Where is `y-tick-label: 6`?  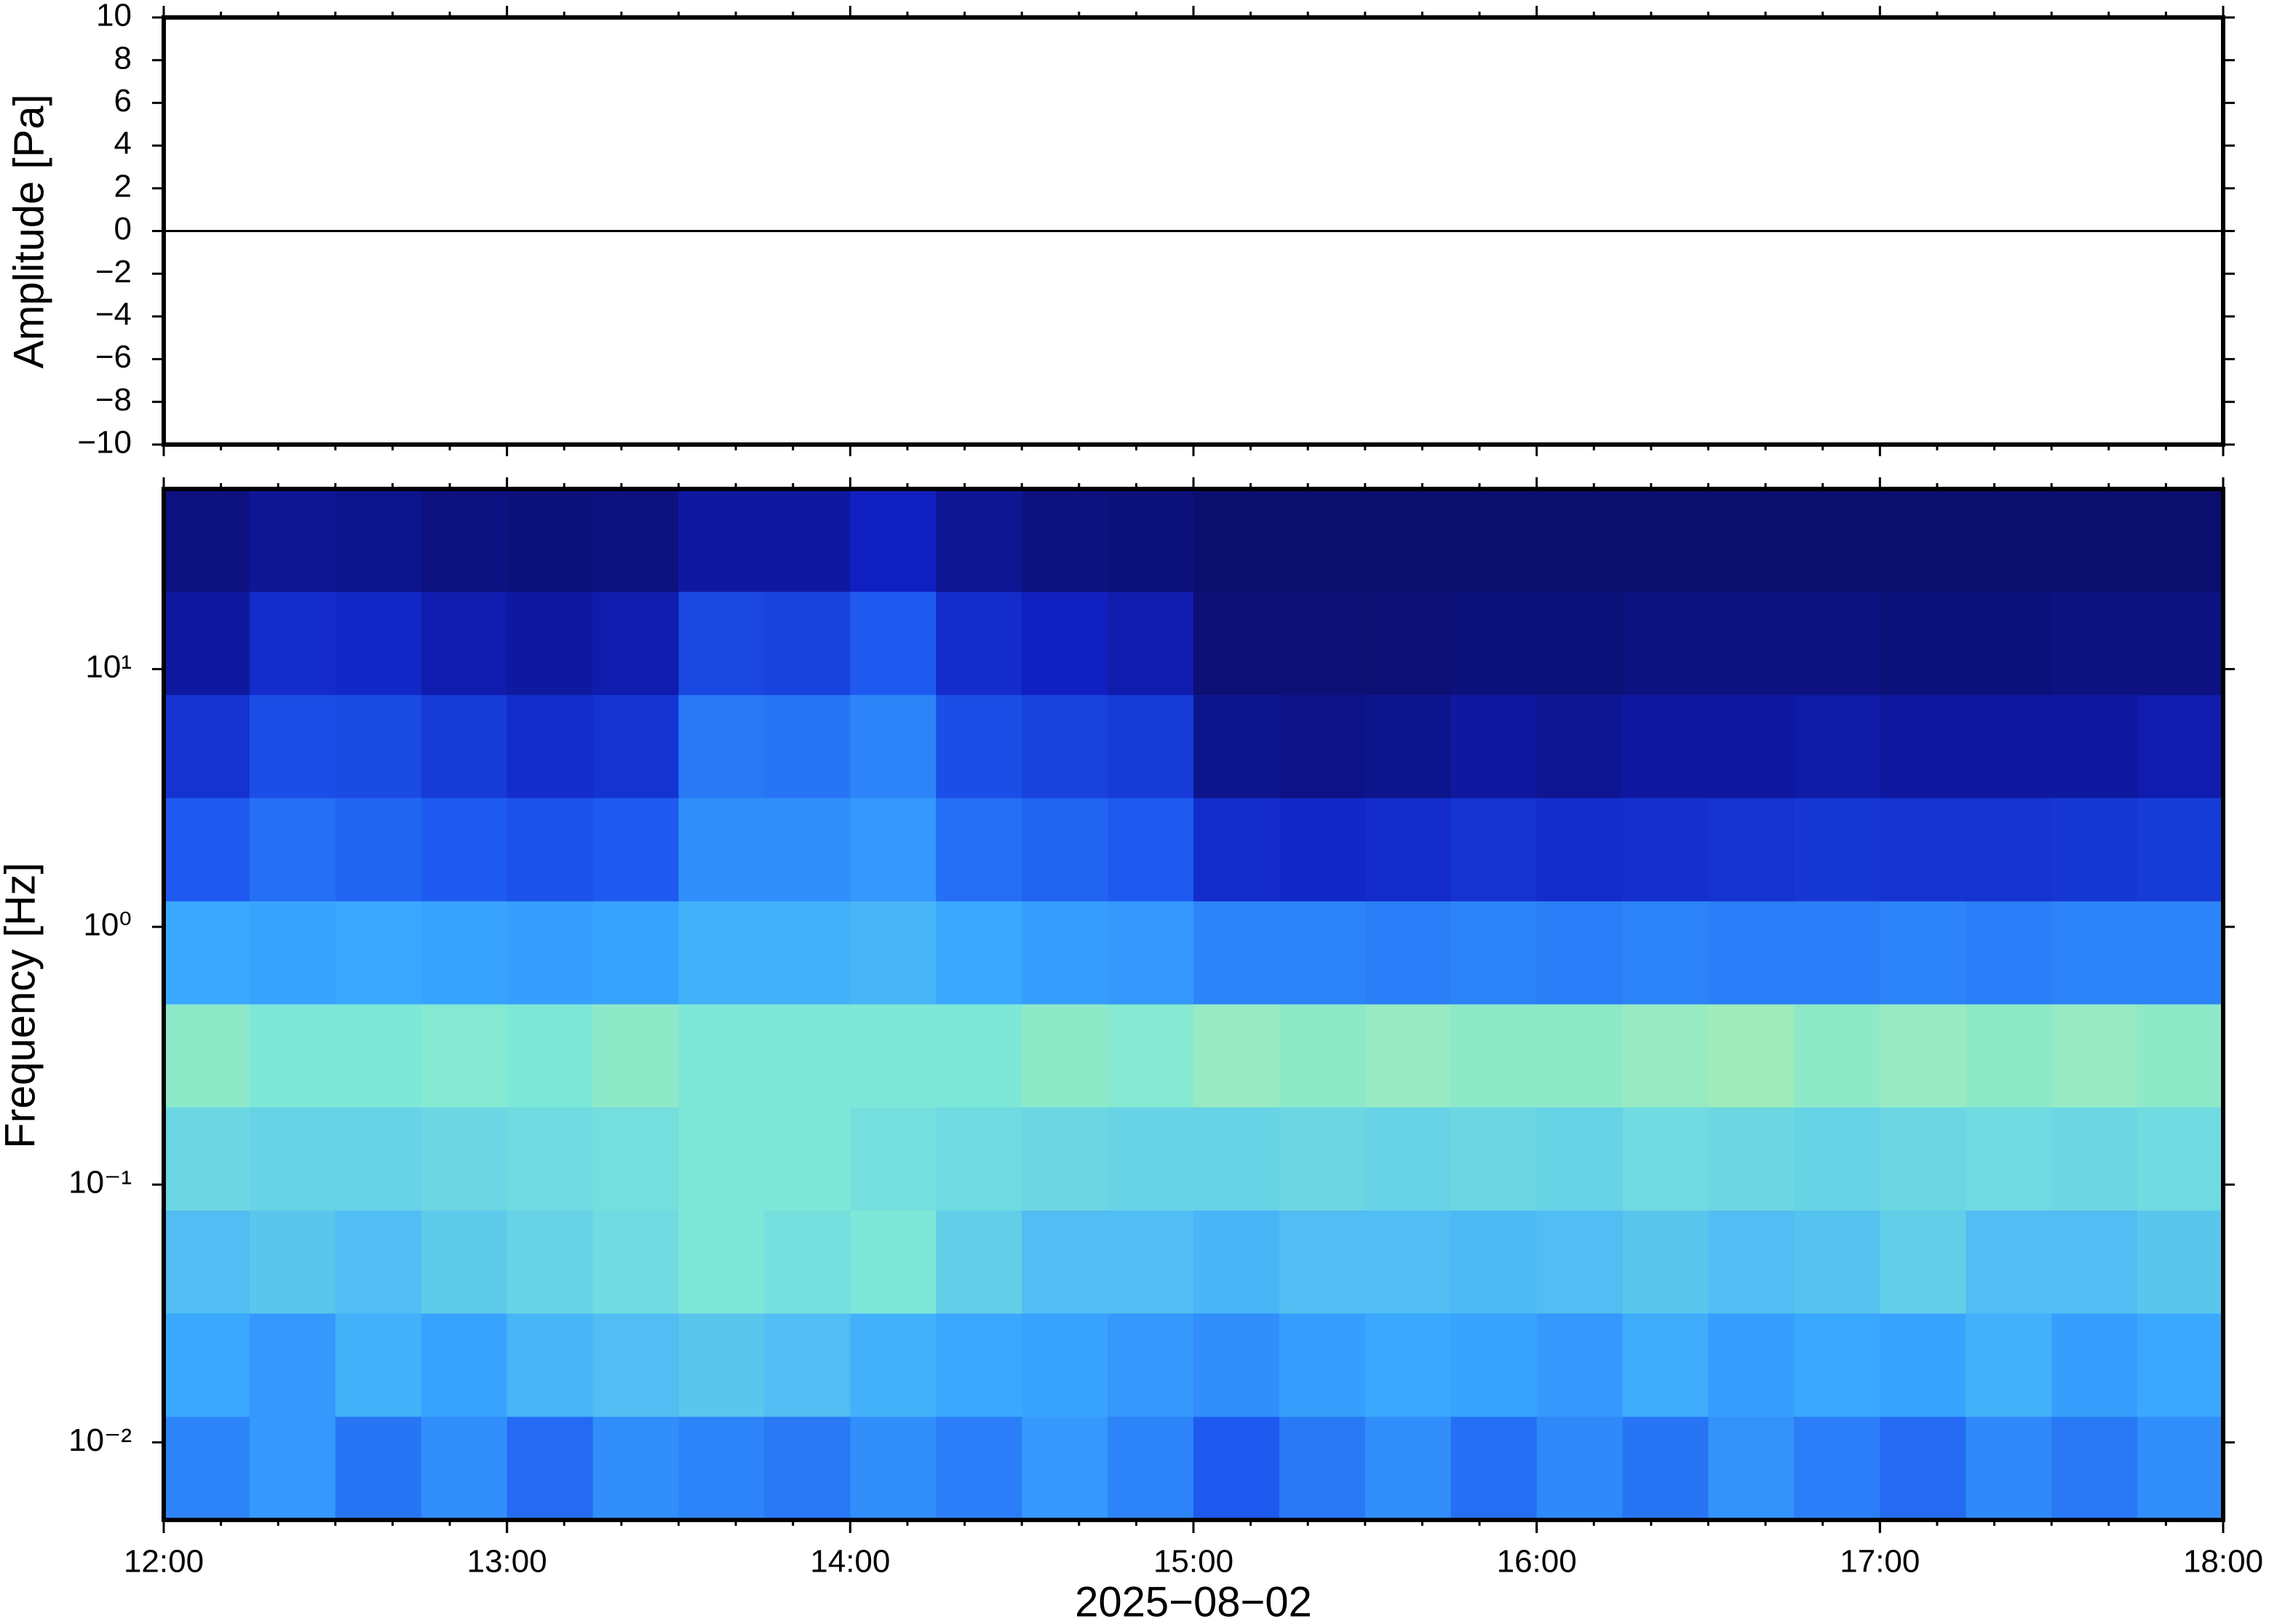 y-tick-label: 6 is located at coordinates (123, 101).